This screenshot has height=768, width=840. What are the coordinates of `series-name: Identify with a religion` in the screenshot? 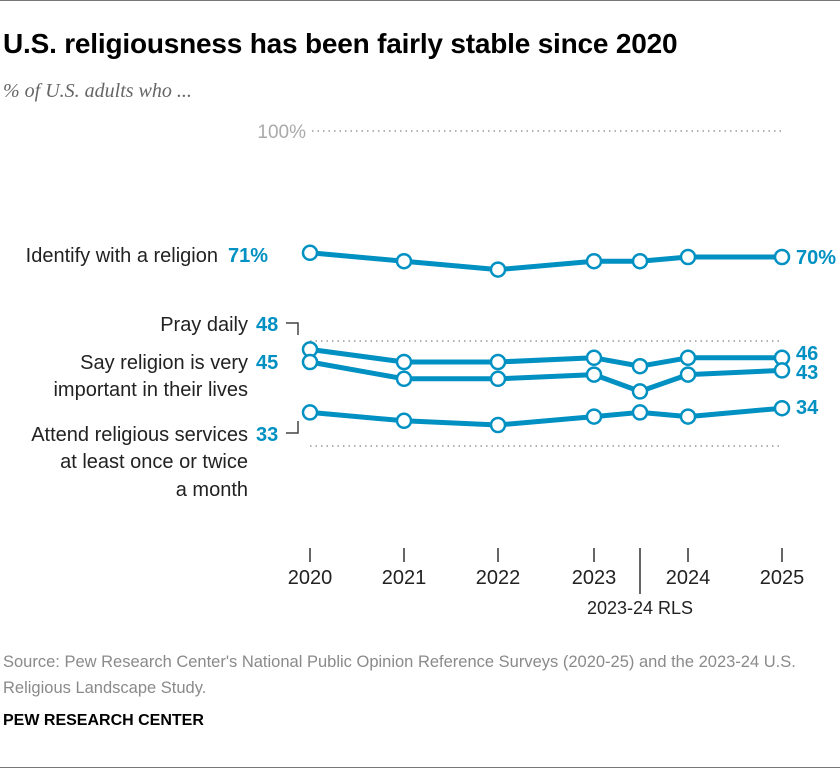 It's located at (122, 256).